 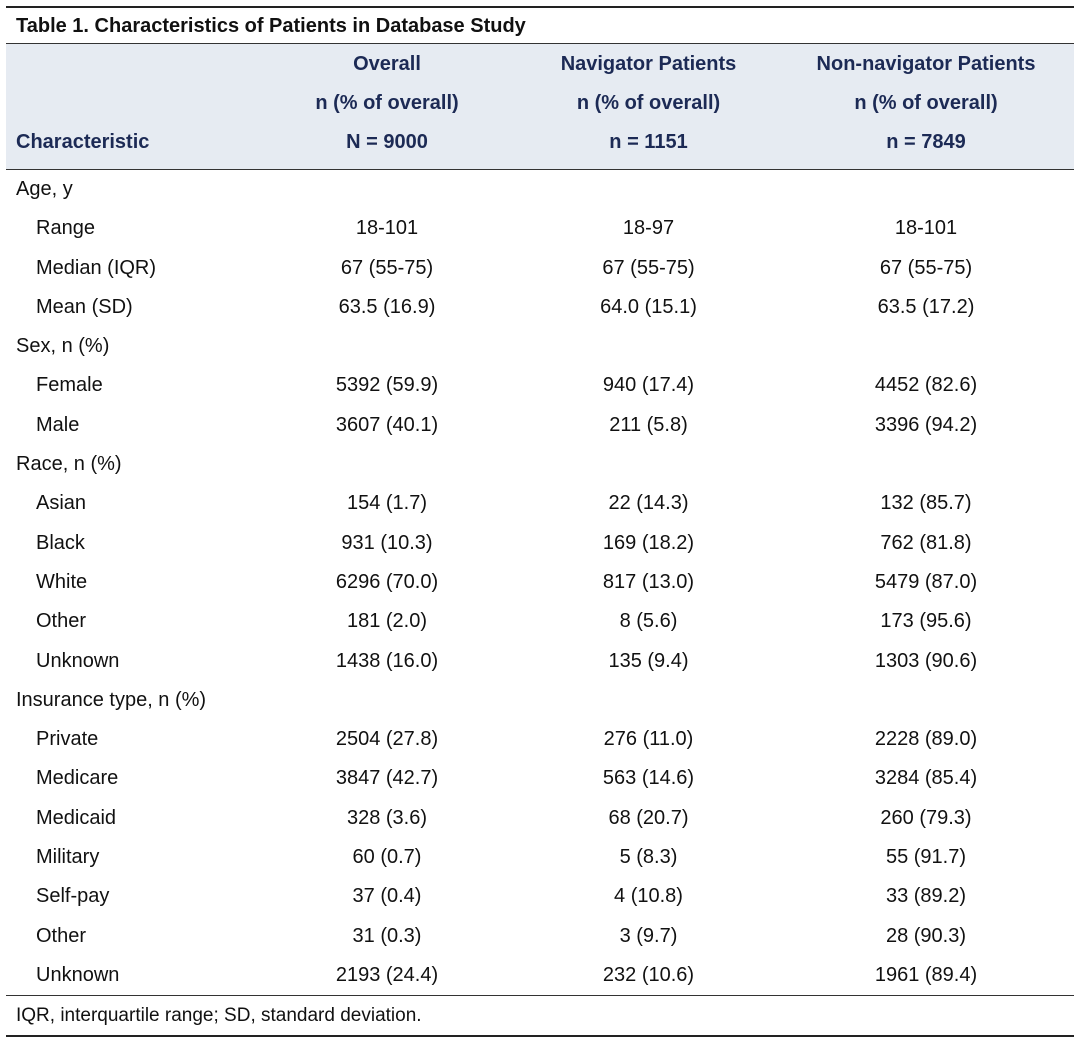 What do you see at coordinates (387, 103) in the screenshot?
I see `header-overall-unit: n (% of overall)` at bounding box center [387, 103].